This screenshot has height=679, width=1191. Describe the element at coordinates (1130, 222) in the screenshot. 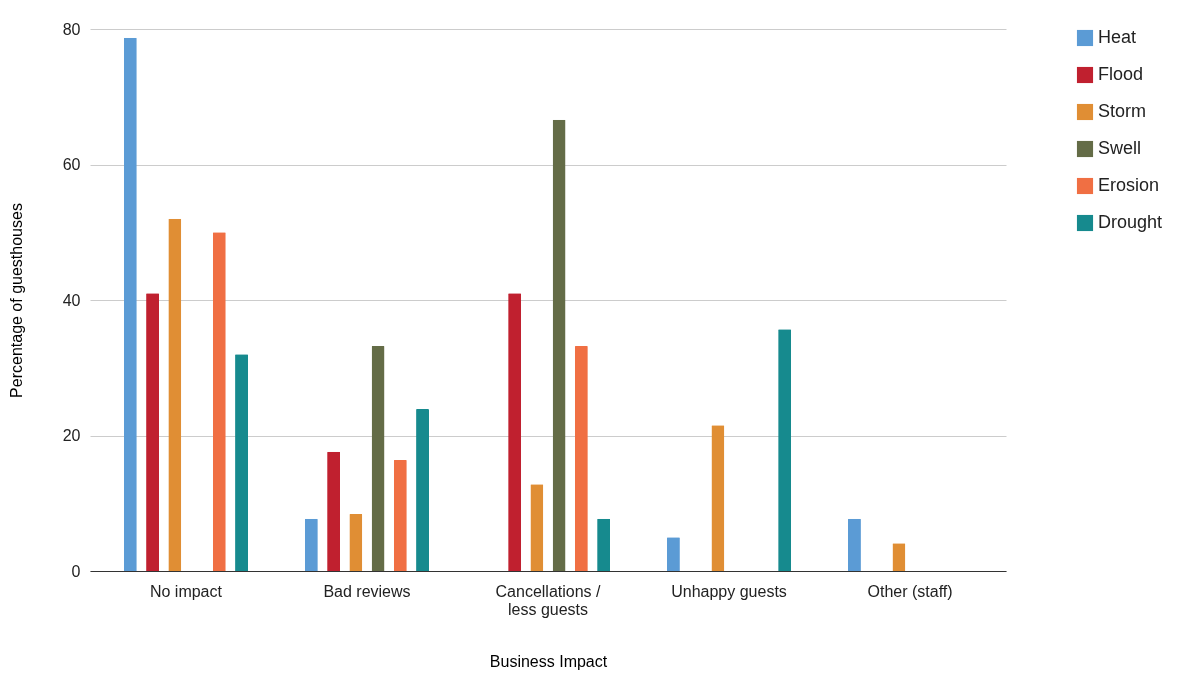

I see `legend-label: Drought` at that location.